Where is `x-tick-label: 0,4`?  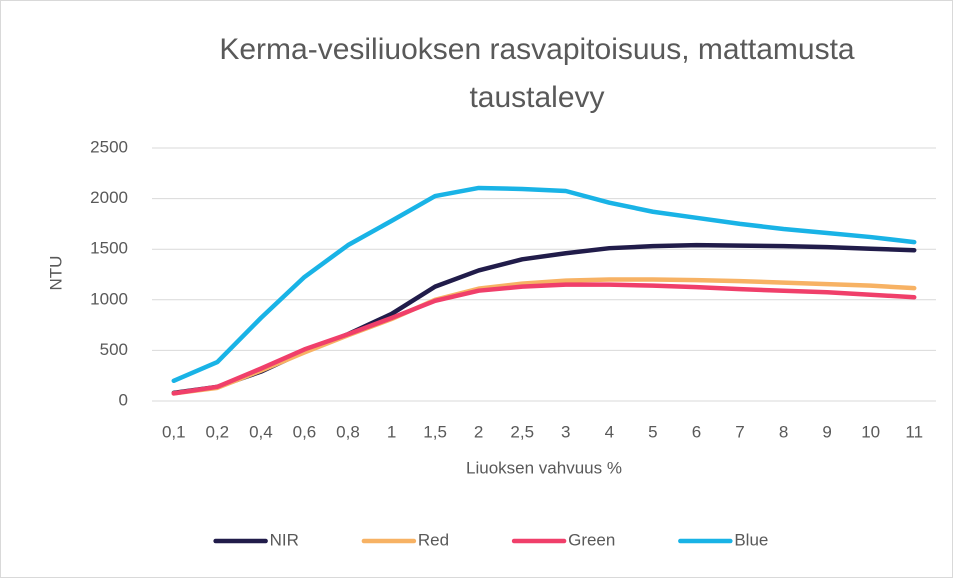
x-tick-label: 0,4 is located at coordinates (261, 431).